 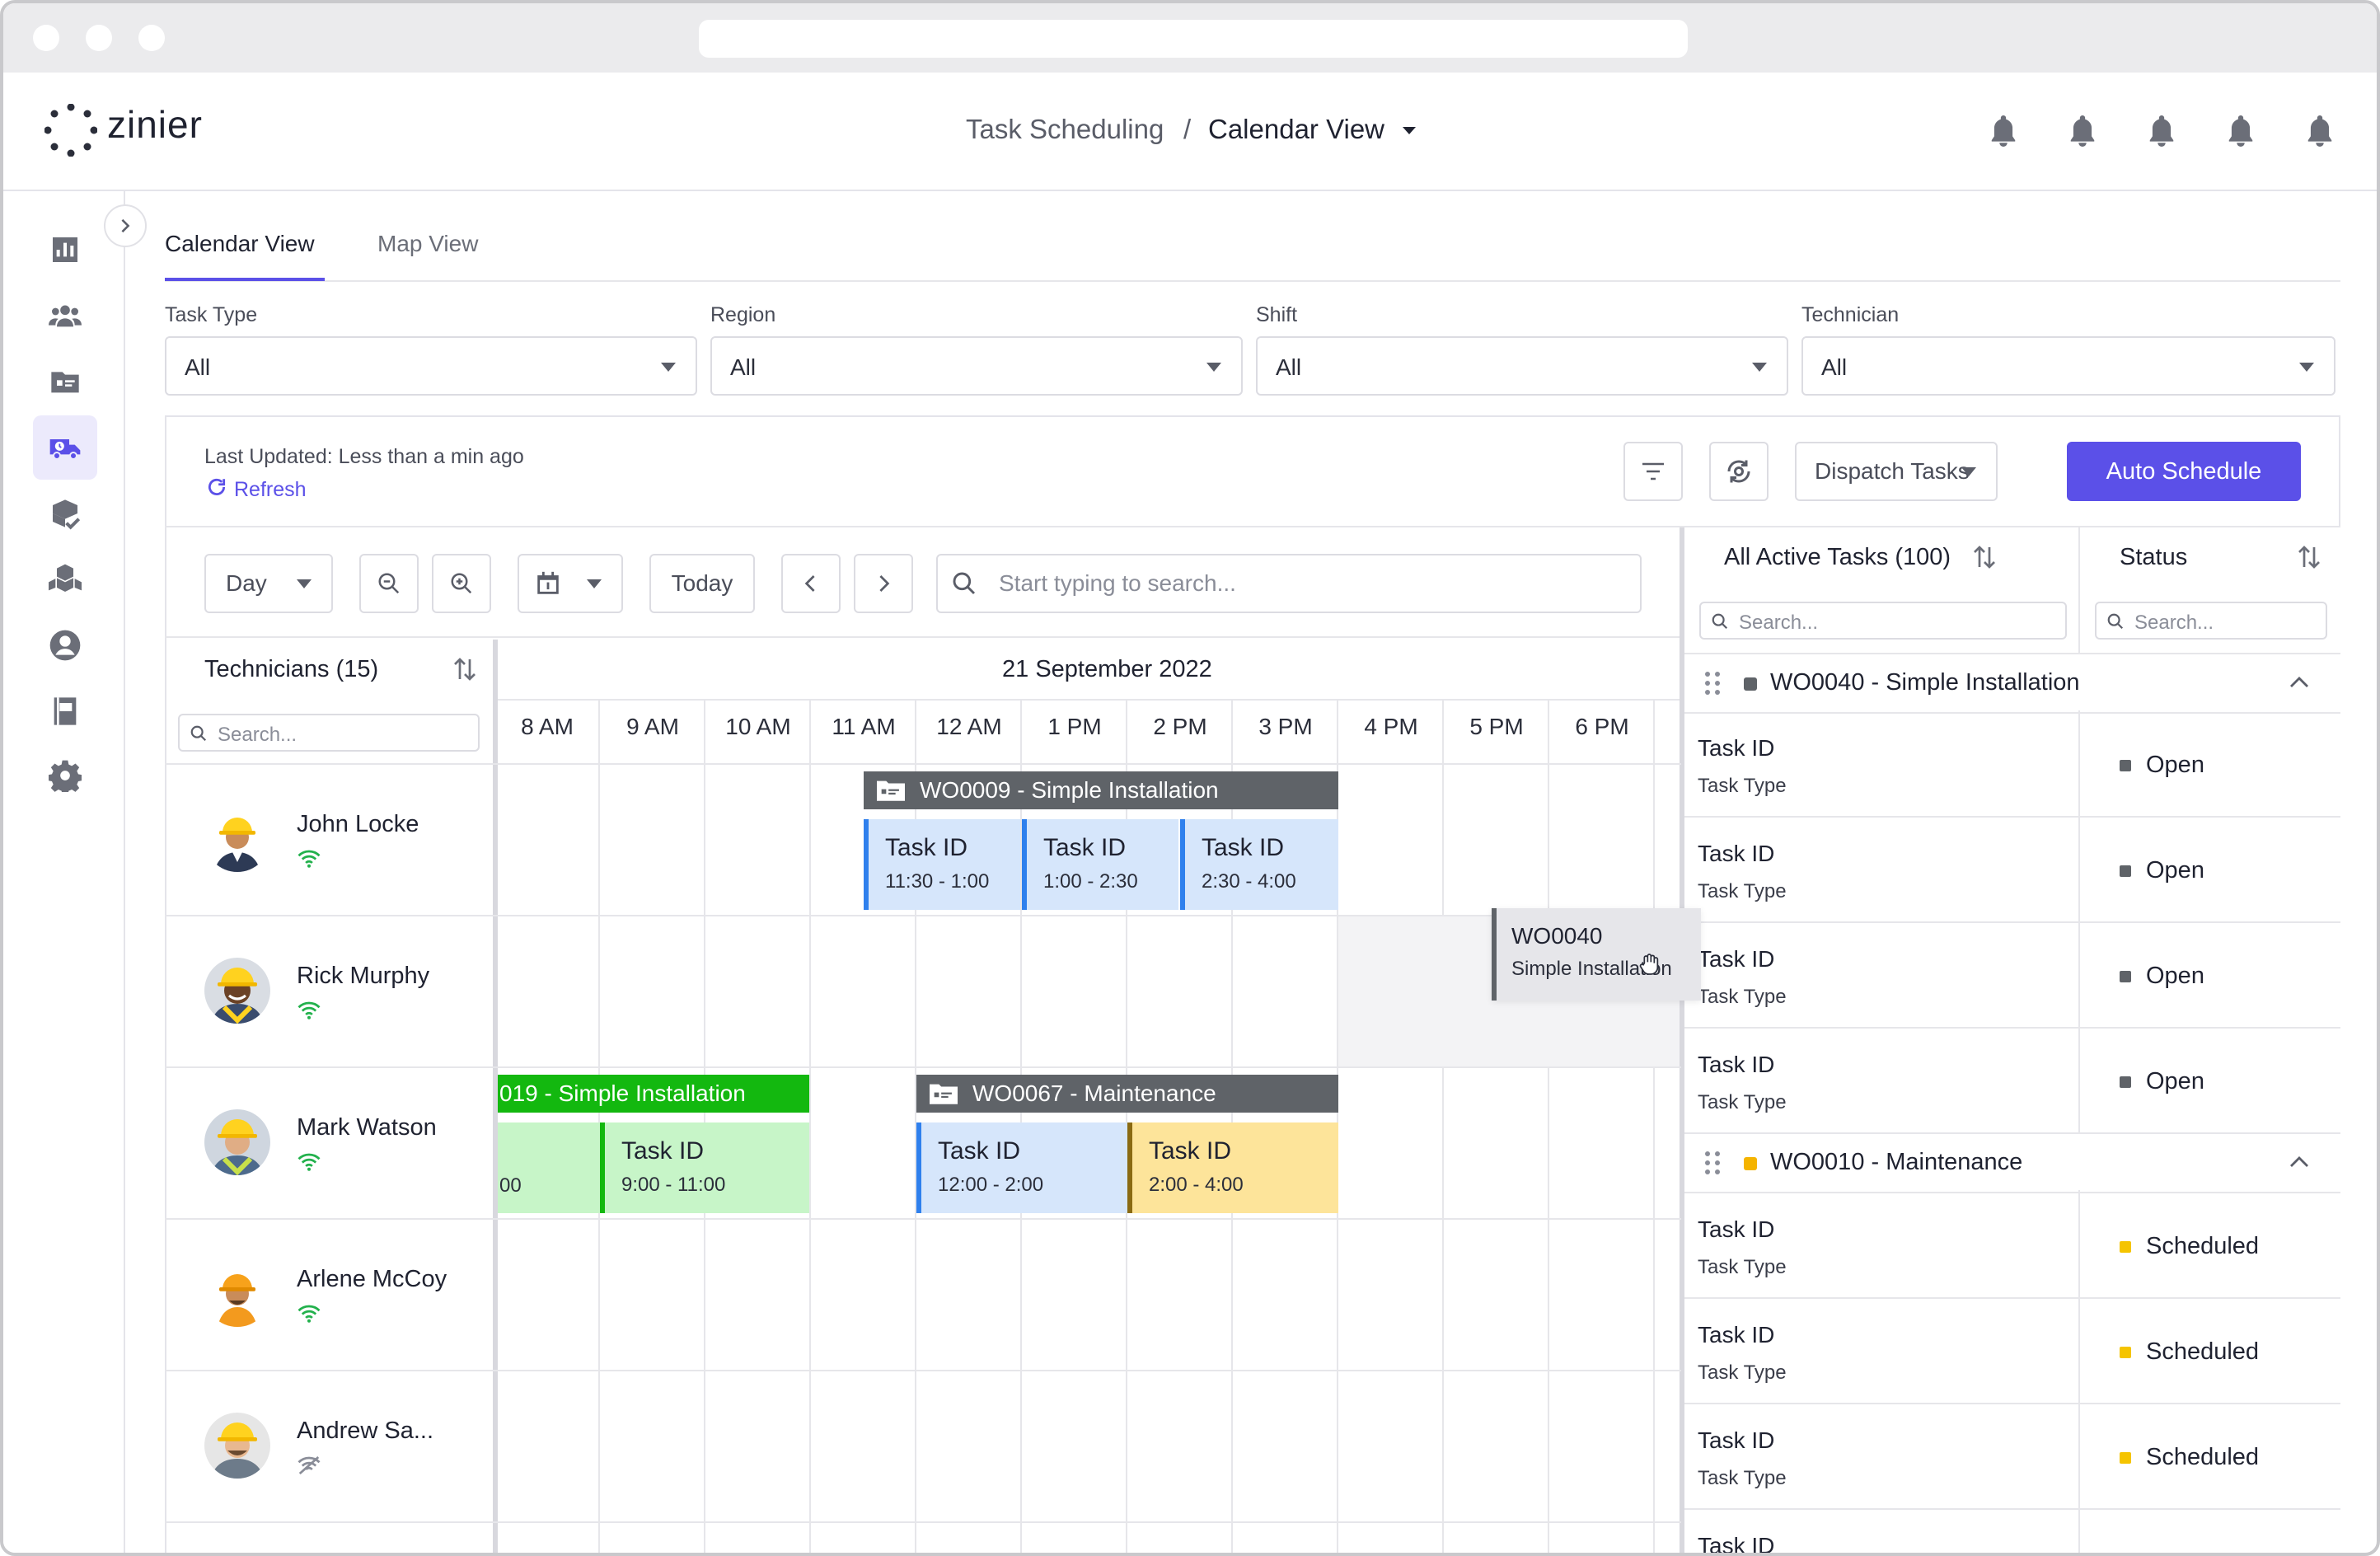 What do you see at coordinates (1065, 129) in the screenshot?
I see `breadcrumb-parent: Task Scheduling` at bounding box center [1065, 129].